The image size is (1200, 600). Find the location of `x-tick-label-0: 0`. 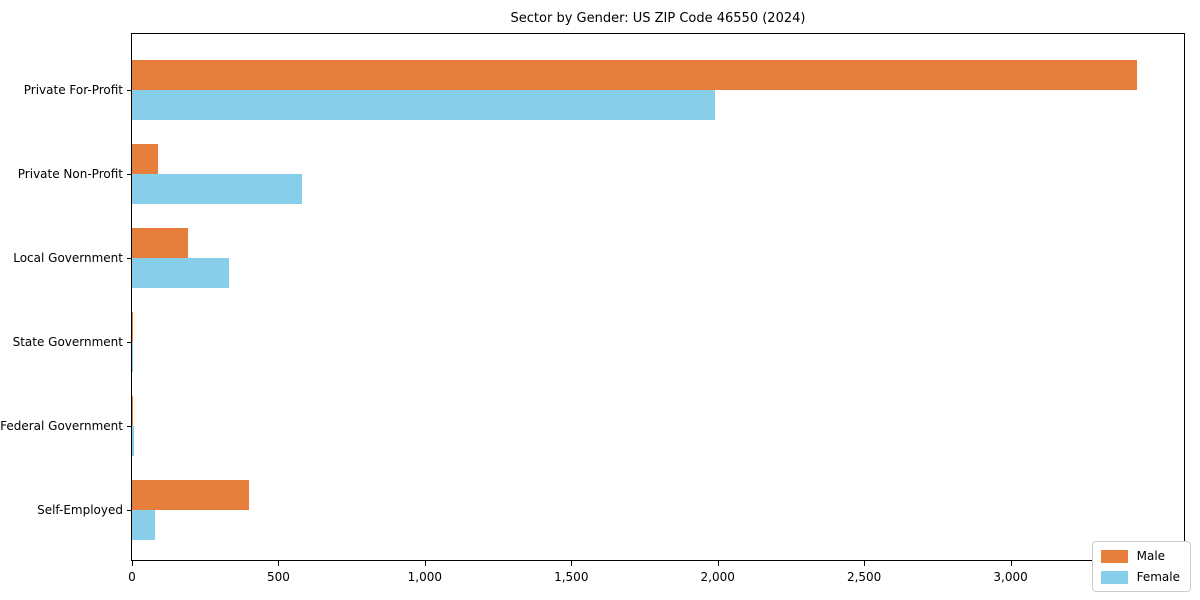

x-tick-label-0: 0 is located at coordinates (132, 577).